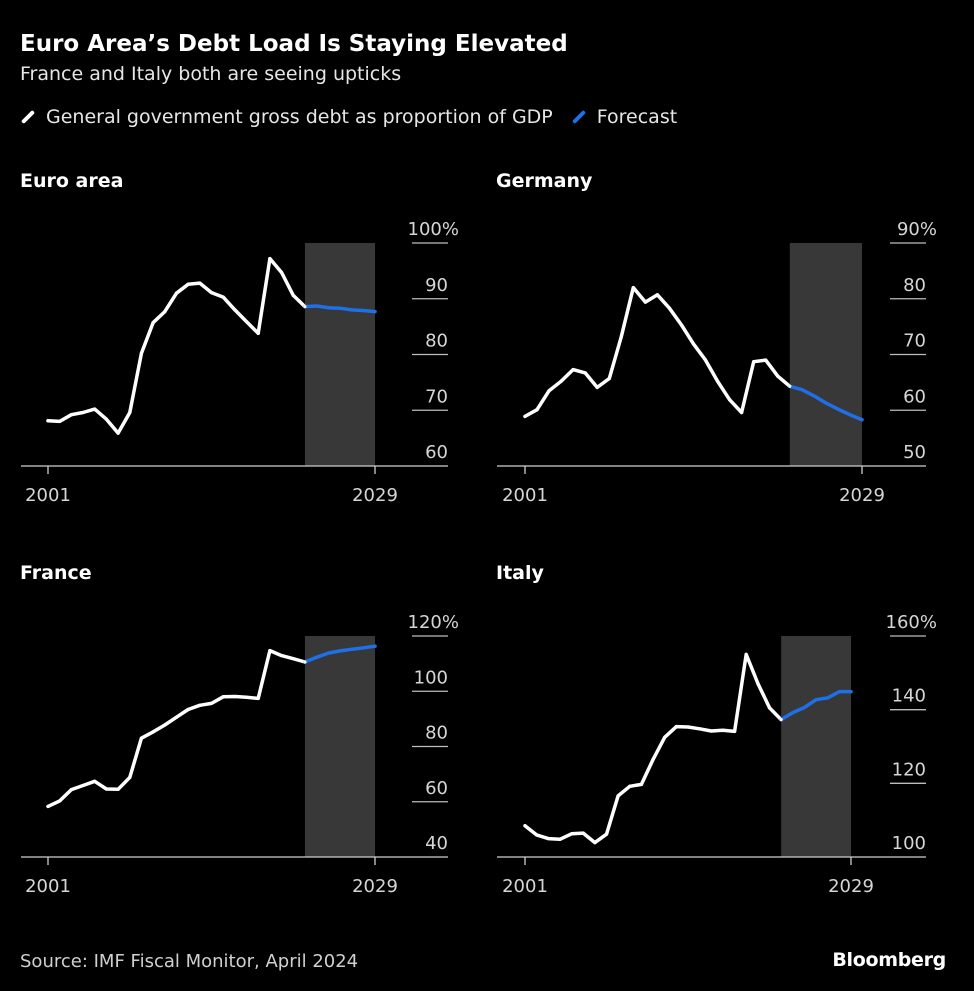 The image size is (974, 991). I want to click on legend-item-forecast: Forecast, so click(624, 117).